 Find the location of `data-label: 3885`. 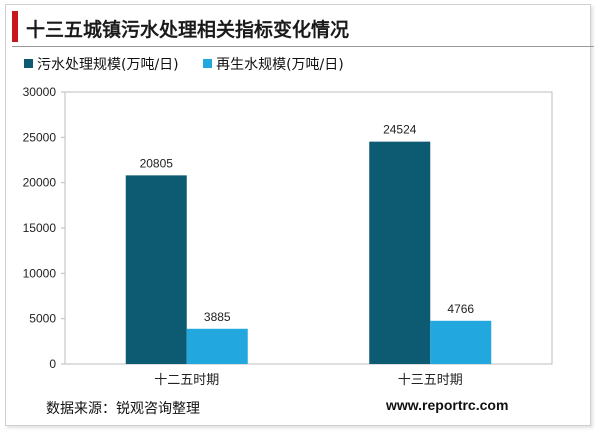

data-label: 3885 is located at coordinates (217, 317).